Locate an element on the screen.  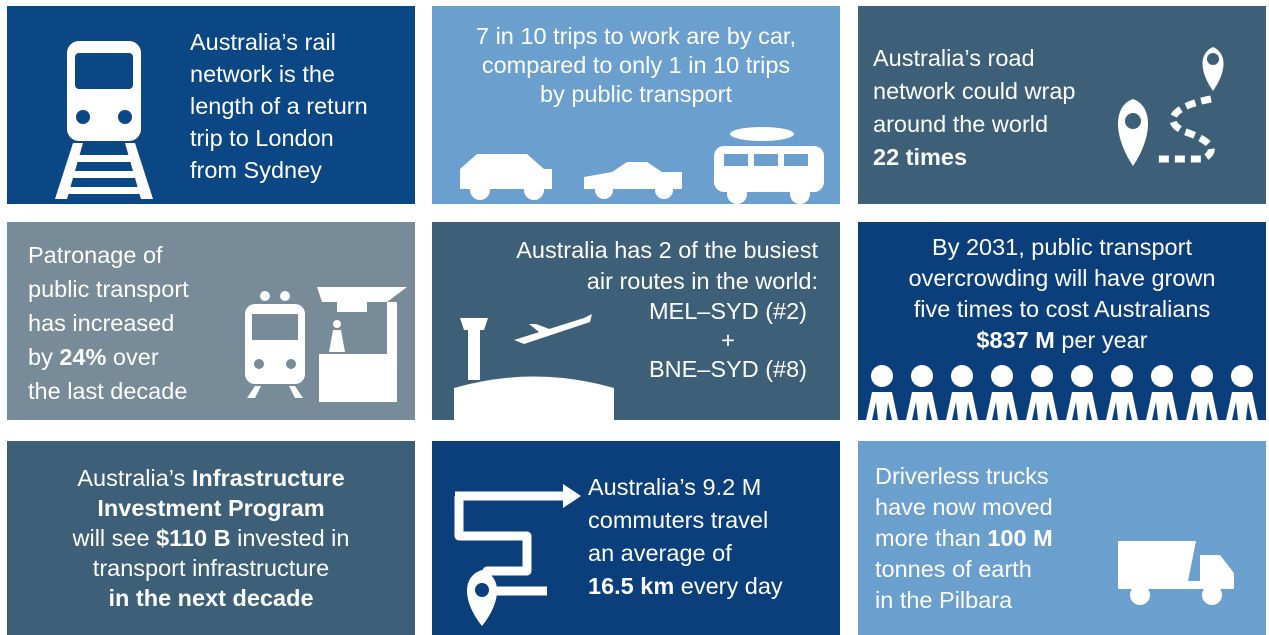
text: 7 in 10 trips to work are by car, is located at coordinates (635, 36).